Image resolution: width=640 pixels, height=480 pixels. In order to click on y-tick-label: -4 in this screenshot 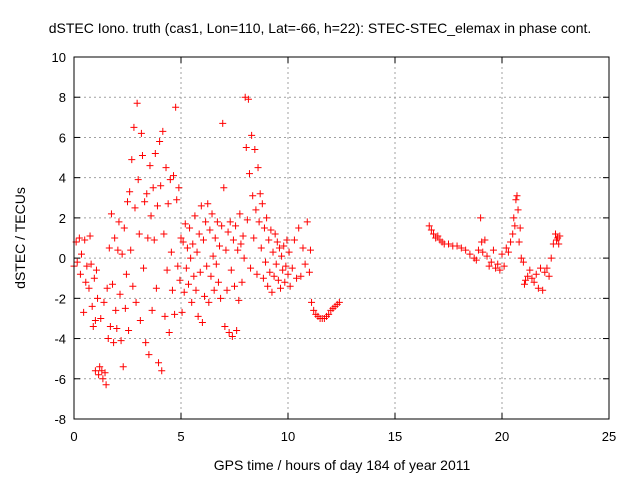, I will do `click(60, 339)`.